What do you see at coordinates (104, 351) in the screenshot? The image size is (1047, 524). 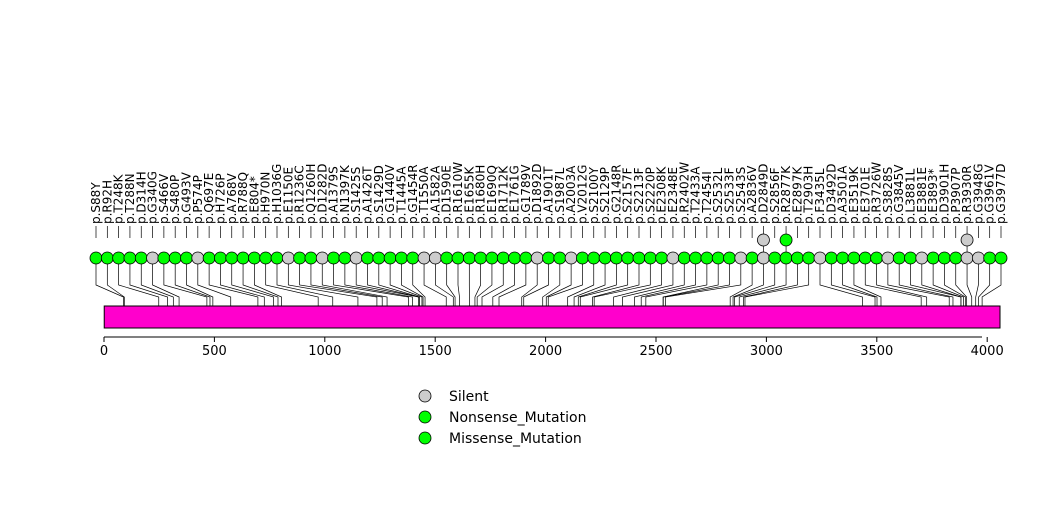 I see `x-tick-label-0: 0` at bounding box center [104, 351].